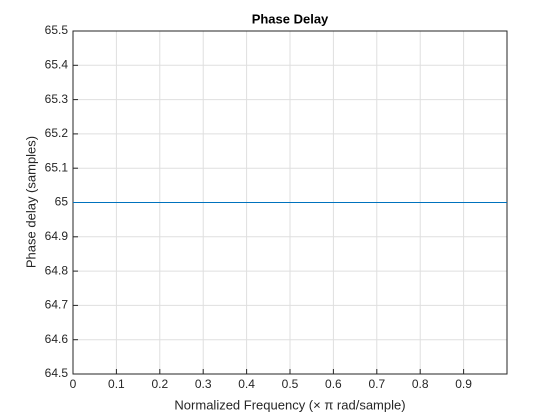 The width and height of the screenshot is (560, 420). I want to click on x-tick-label: 0.2, so click(159, 384).